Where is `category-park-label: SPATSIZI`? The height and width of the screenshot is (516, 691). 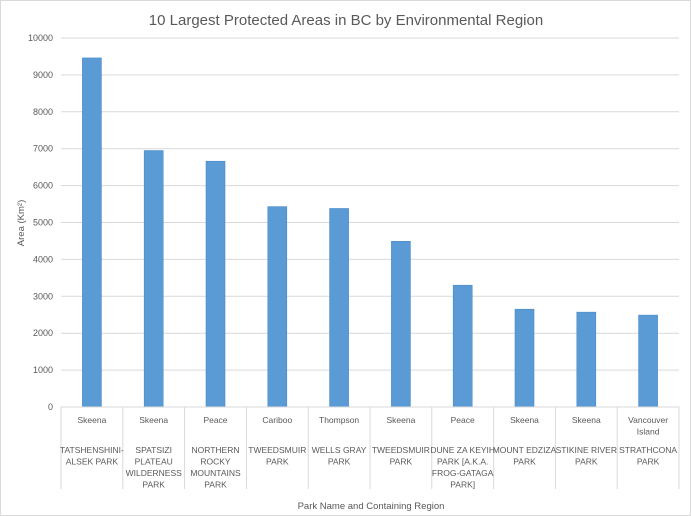 category-park-label: SPATSIZI is located at coordinates (153, 450).